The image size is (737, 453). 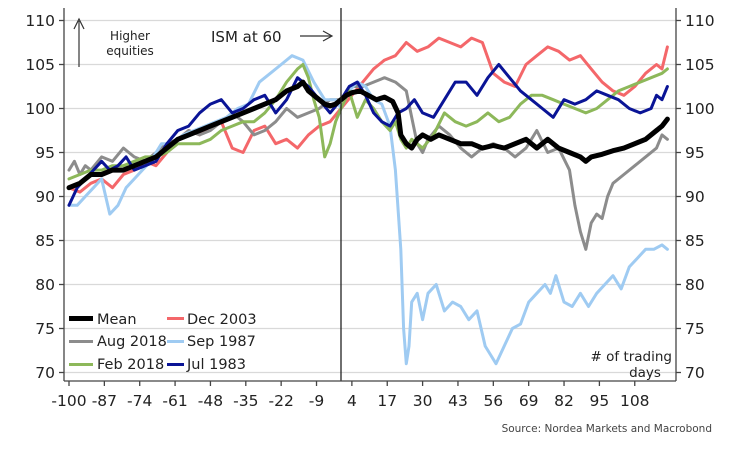 I want to click on y-tick-label-left: 75, so click(x=45, y=329).